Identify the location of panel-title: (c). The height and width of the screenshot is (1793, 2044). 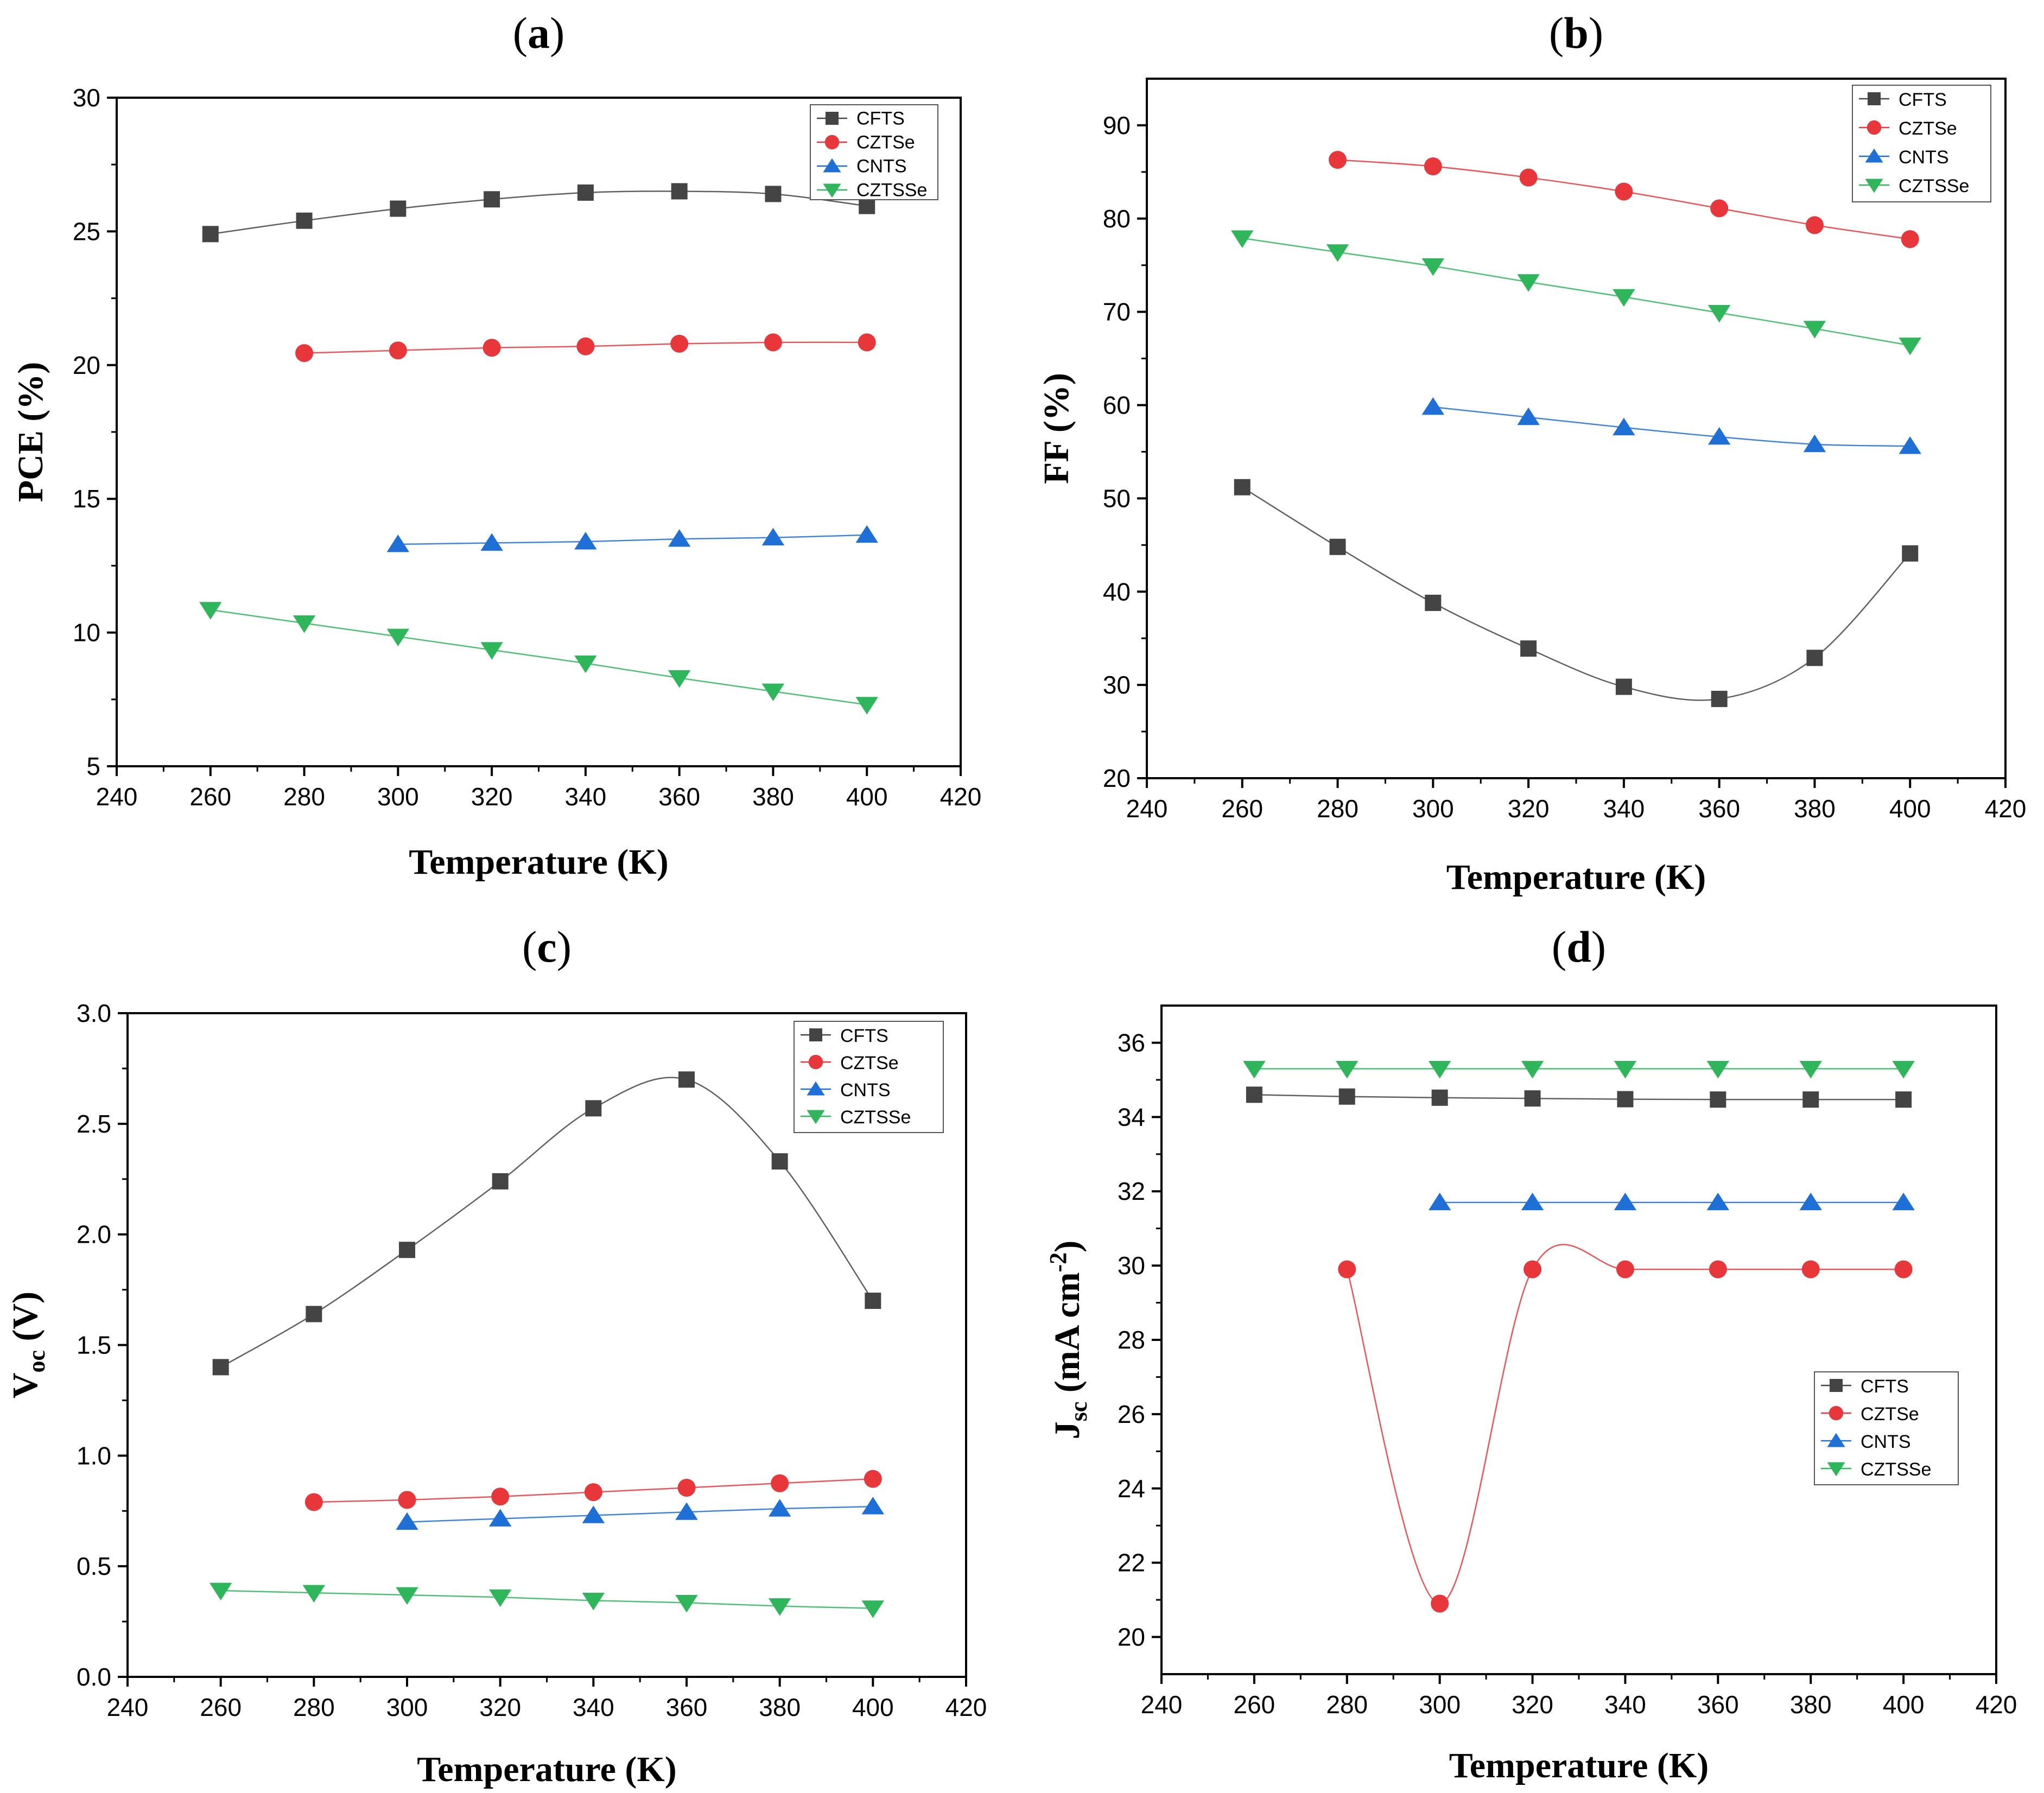
(547, 947).